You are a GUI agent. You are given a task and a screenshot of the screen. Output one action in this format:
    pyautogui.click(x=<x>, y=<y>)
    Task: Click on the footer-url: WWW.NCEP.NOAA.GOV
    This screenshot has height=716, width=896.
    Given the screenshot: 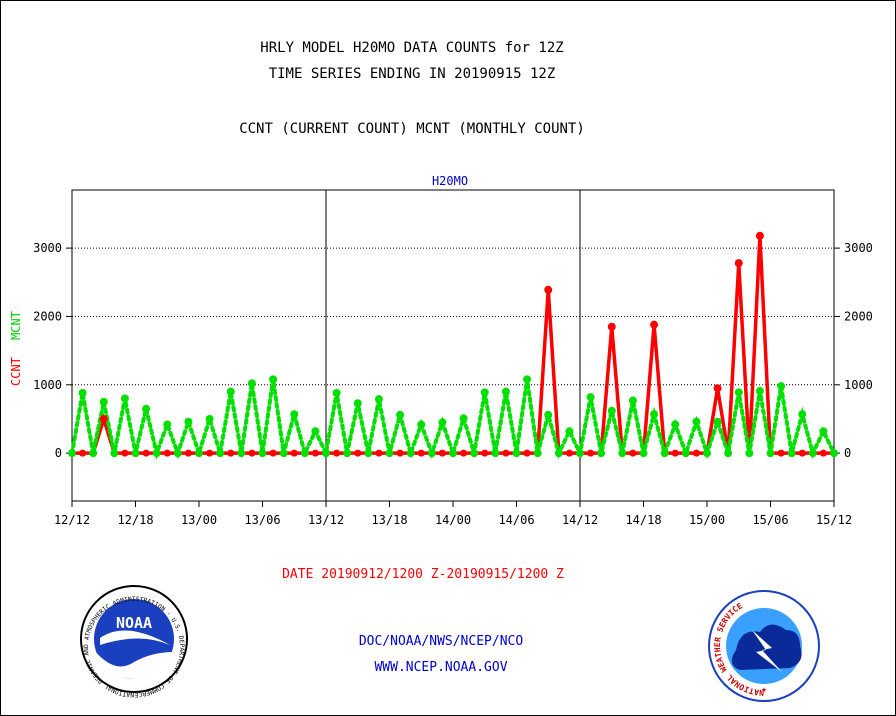 What is the action you would take?
    pyautogui.click(x=440, y=667)
    